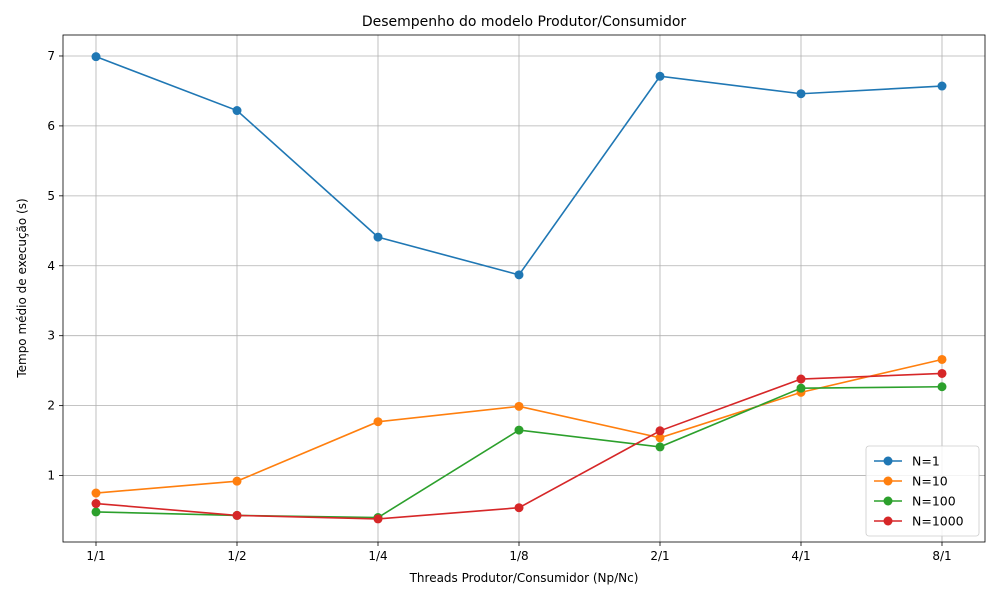  I want to click on y-tick-label: 5, so click(51, 196).